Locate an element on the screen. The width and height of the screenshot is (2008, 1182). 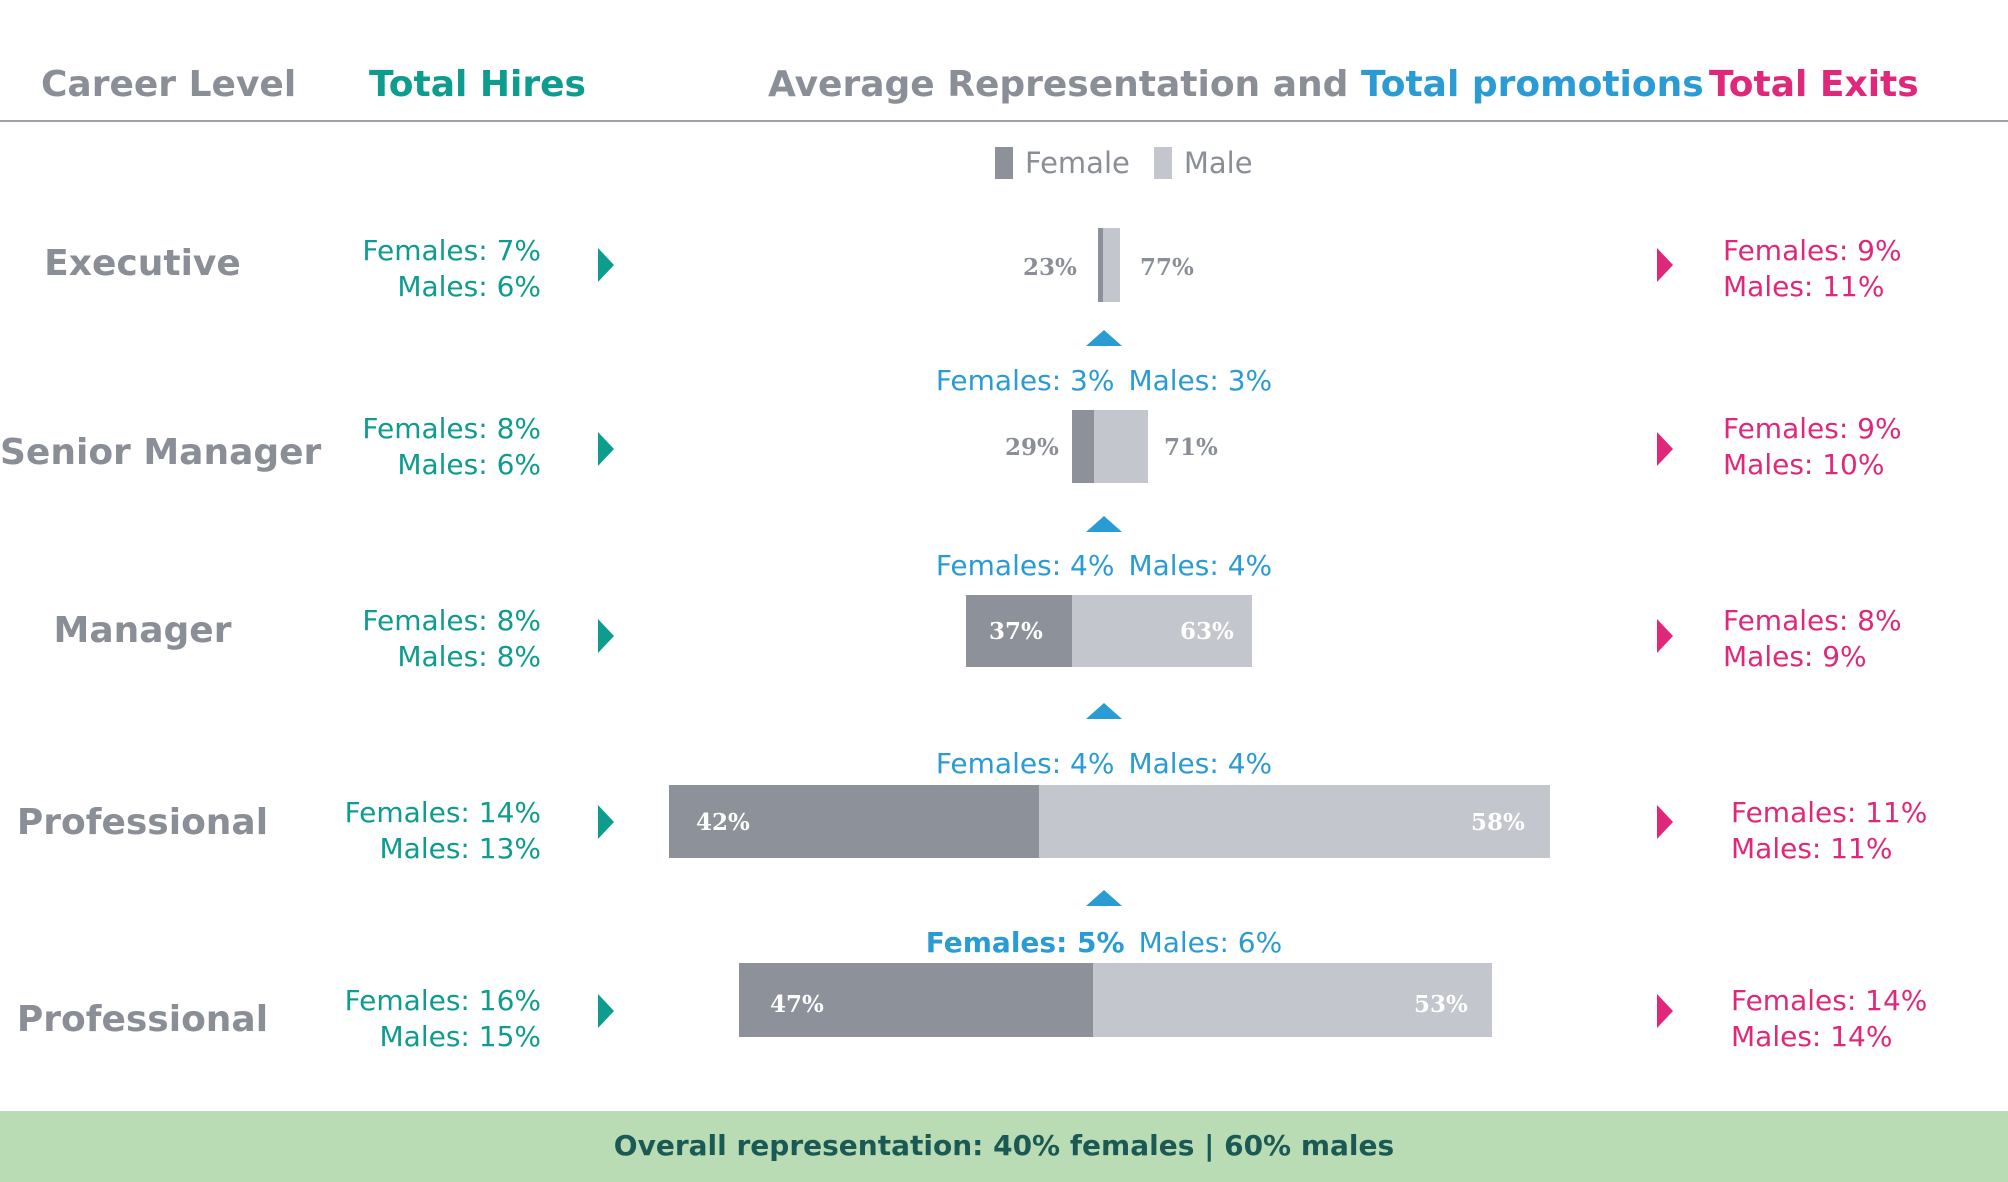
legend-female-swatch is located at coordinates (1004, 163).